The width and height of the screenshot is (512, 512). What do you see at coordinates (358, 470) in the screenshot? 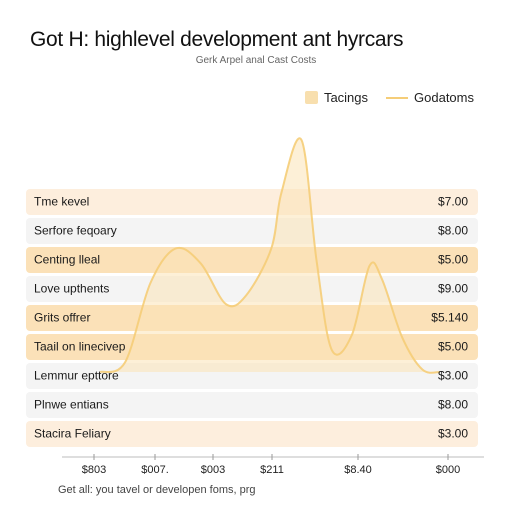
I see `x-tick-label: $8.40` at bounding box center [358, 470].